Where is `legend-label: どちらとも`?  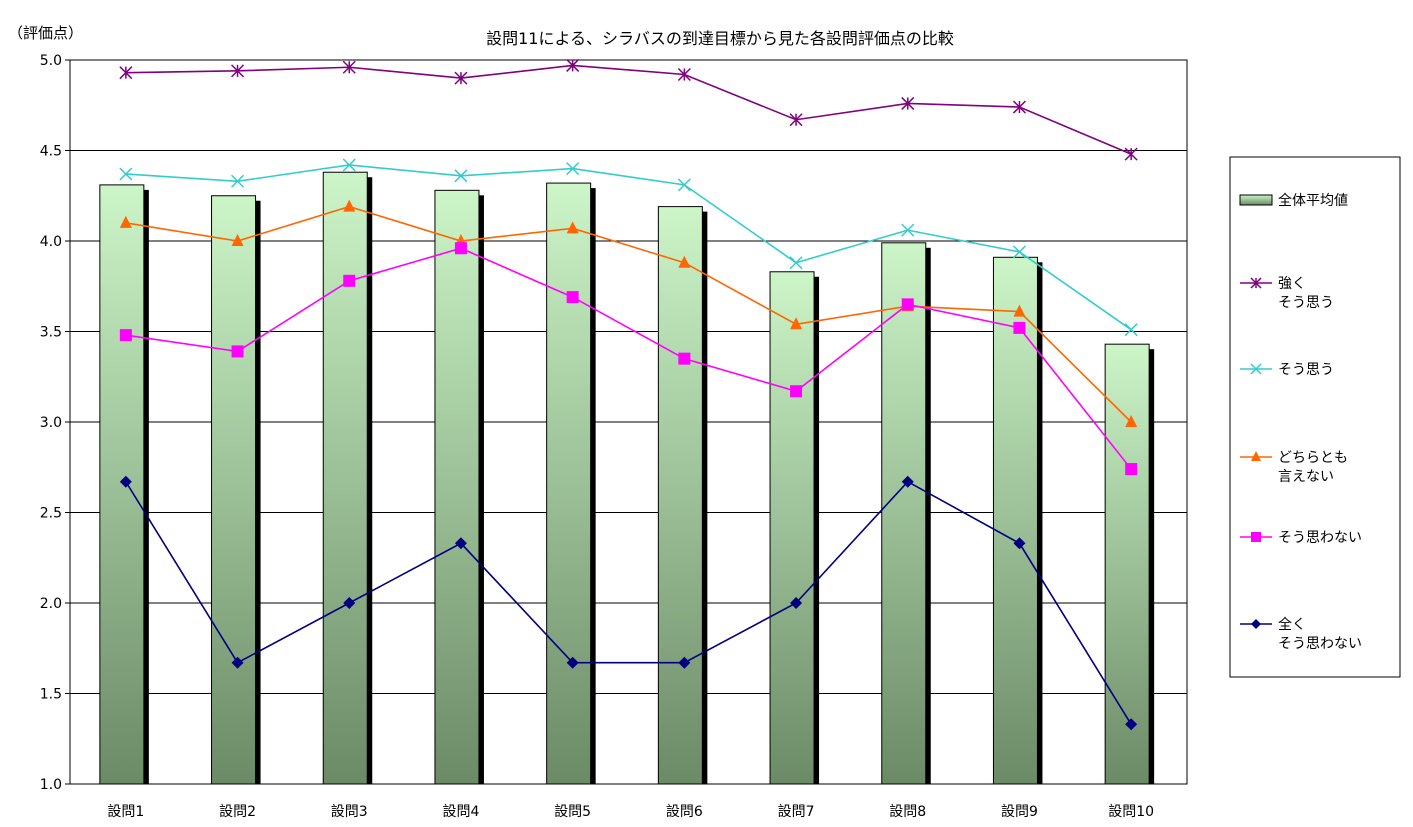
legend-label: どちらとも is located at coordinates (1313, 458).